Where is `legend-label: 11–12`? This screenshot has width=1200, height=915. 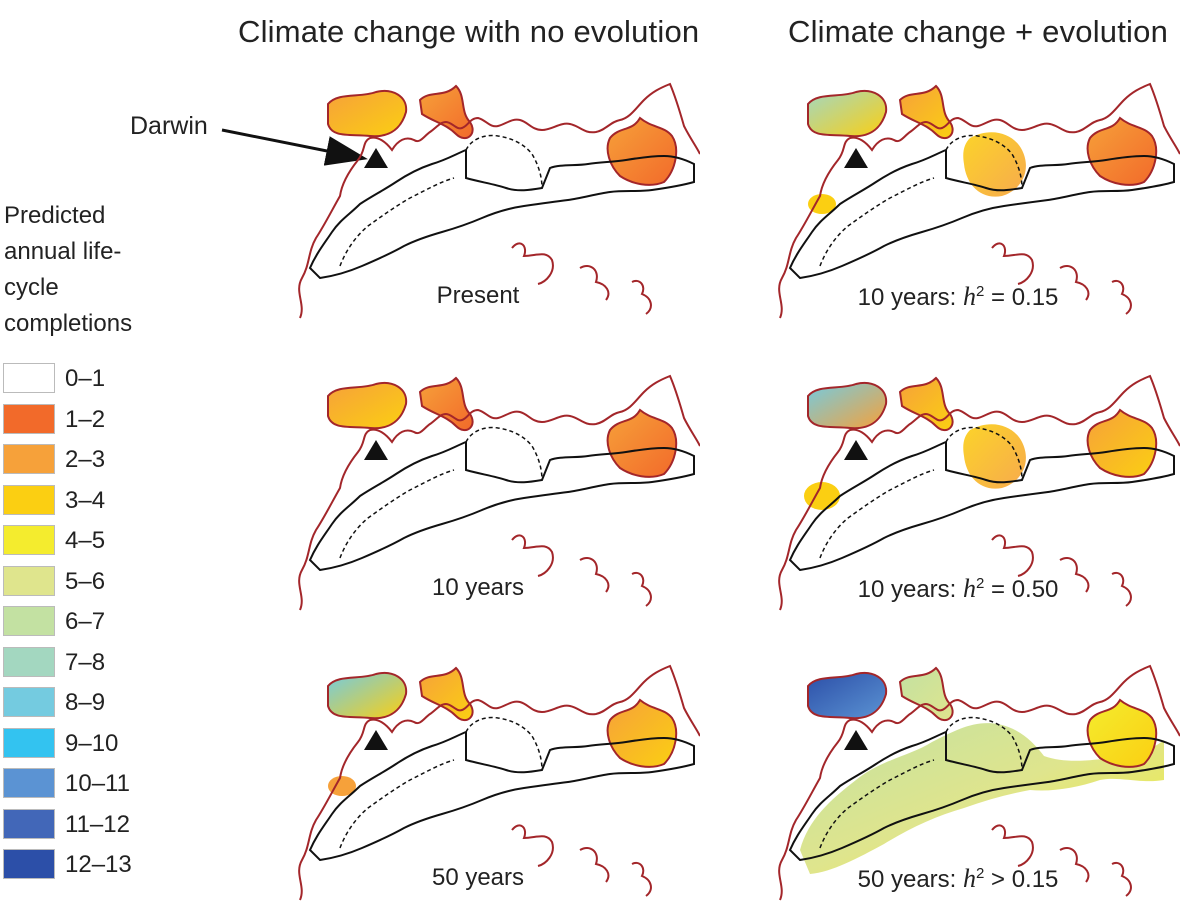 legend-label: 11–12 is located at coordinates (97, 824).